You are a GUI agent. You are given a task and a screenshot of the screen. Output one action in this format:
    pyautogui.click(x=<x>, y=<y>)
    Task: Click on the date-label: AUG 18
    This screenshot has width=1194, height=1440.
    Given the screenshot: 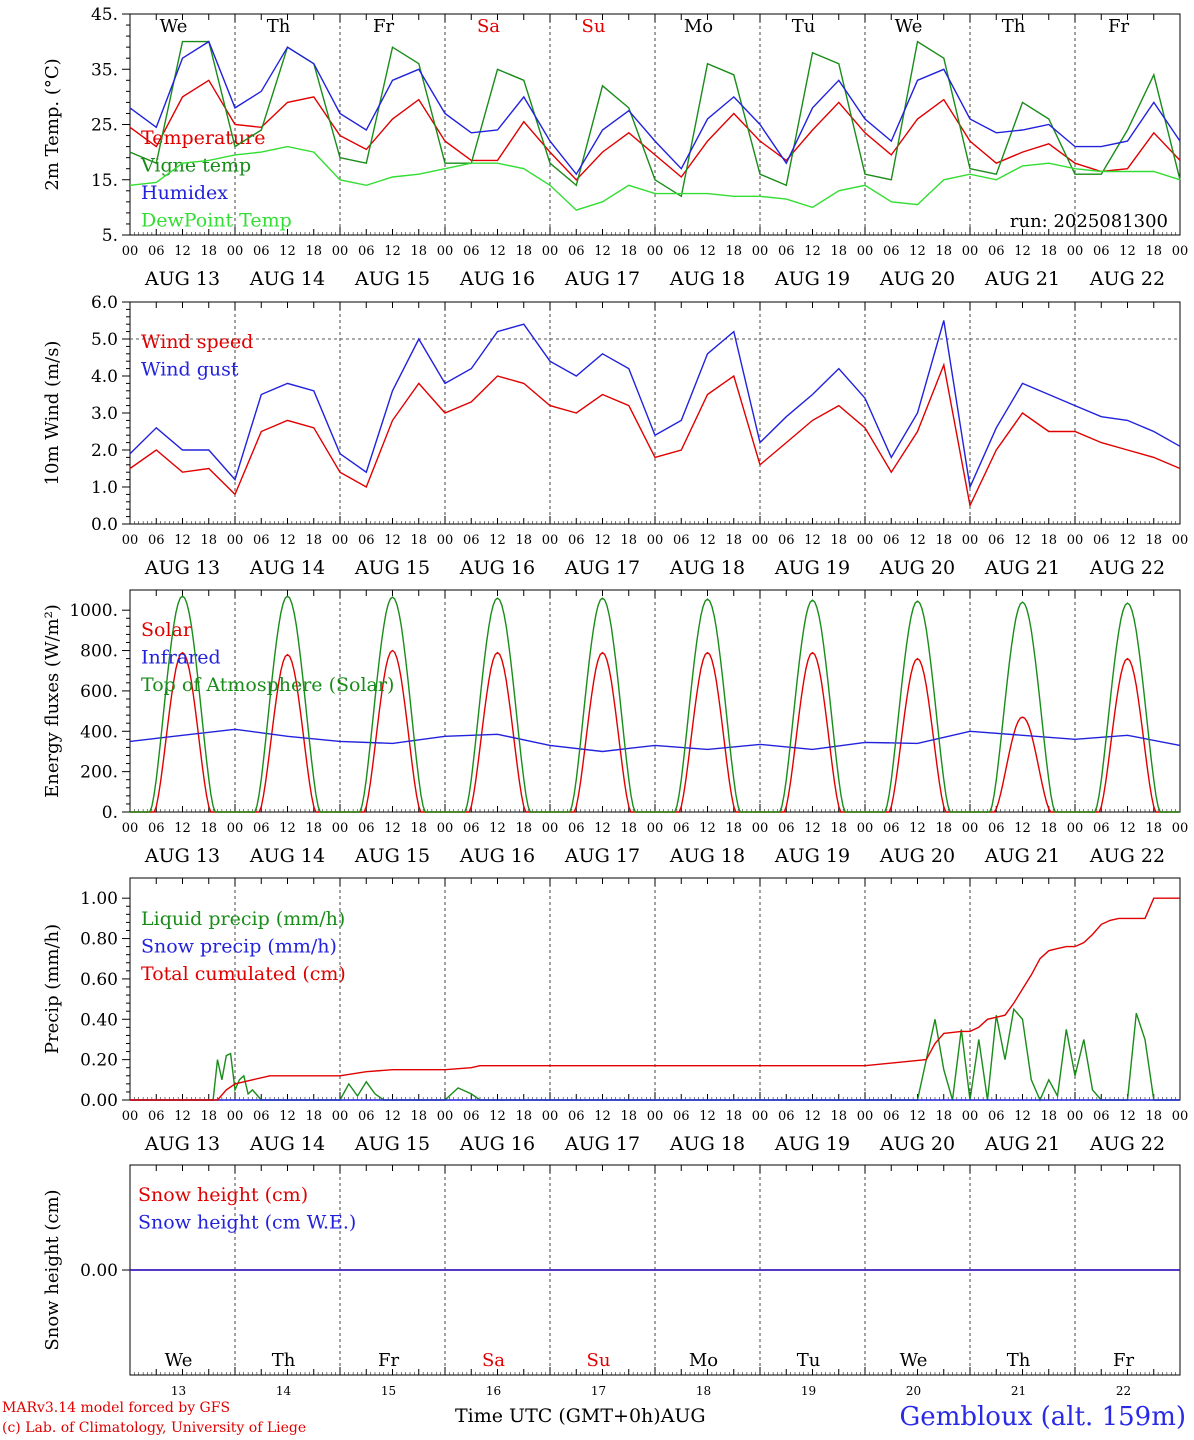 What is the action you would take?
    pyautogui.click(x=707, y=568)
    